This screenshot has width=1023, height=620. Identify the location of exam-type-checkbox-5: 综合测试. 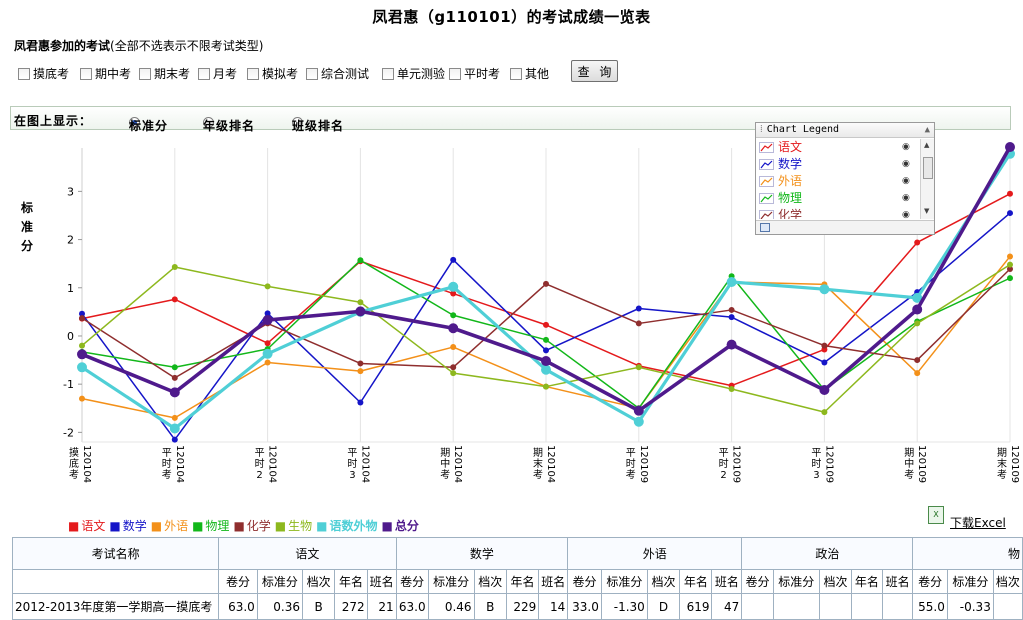
(337, 74).